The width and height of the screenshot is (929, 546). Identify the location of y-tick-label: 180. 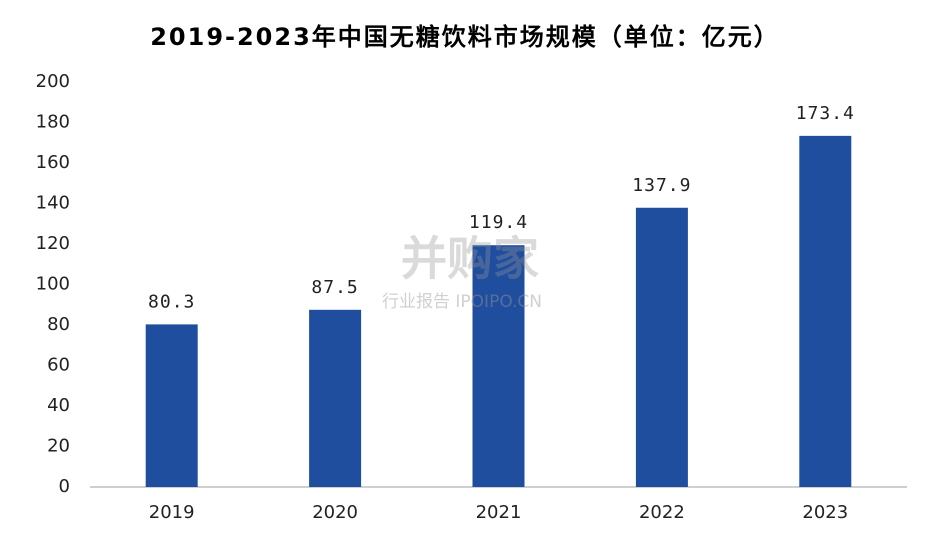
(53, 122).